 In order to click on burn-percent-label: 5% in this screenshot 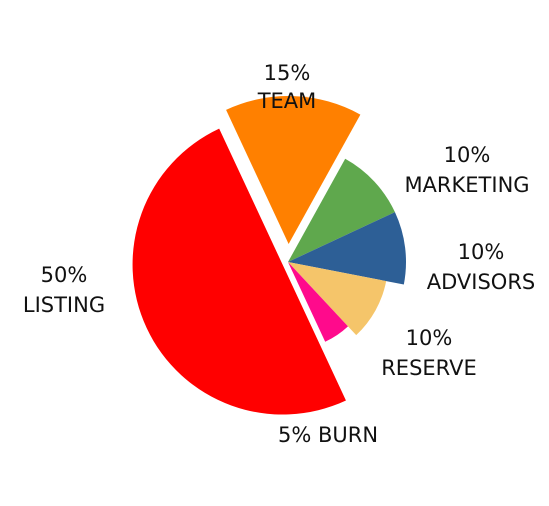, I will do `click(294, 435)`.